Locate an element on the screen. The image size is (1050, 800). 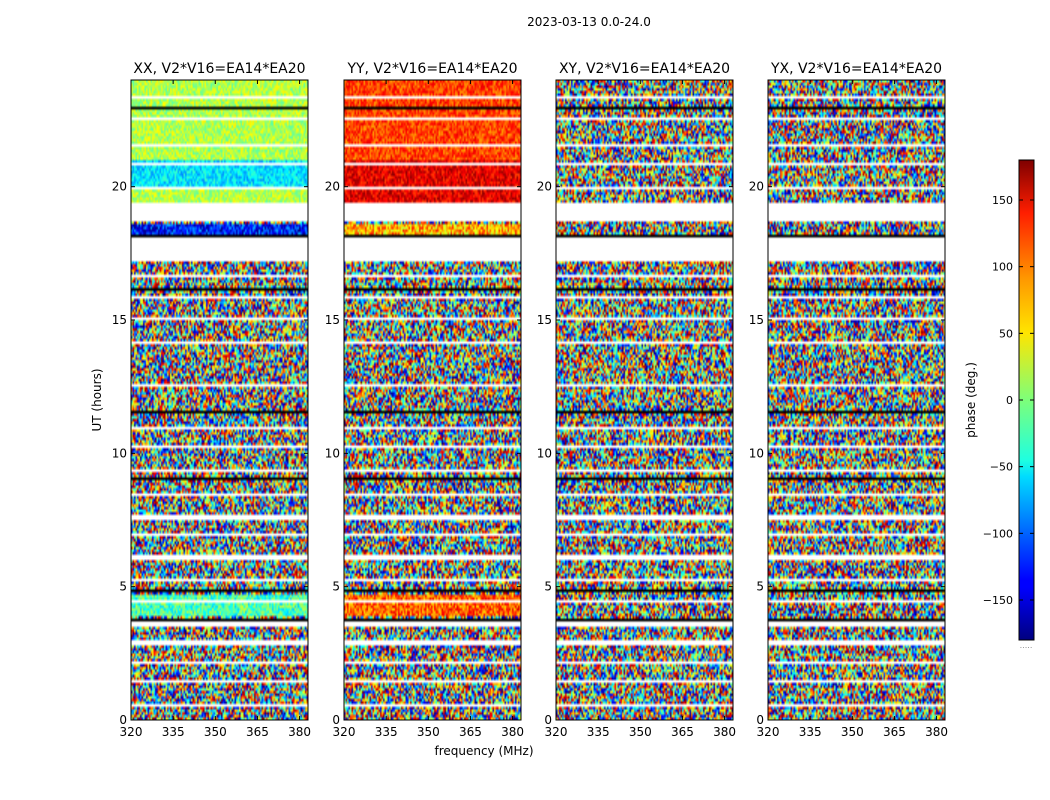
panel-title: YY, V2*V16=EA14*EA20 is located at coordinates (431, 69).